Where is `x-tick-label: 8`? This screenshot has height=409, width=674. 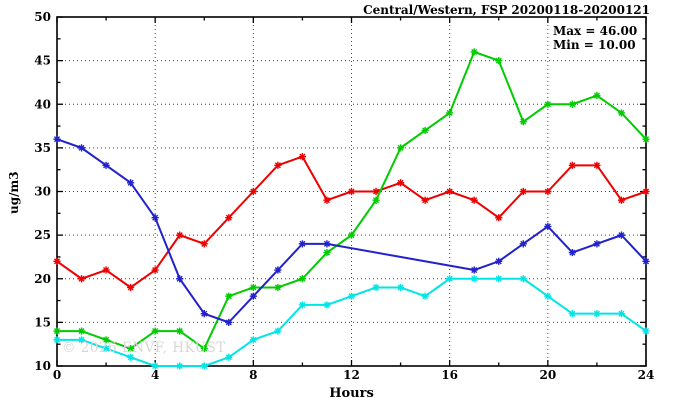
x-tick-label: 8 is located at coordinates (253, 375).